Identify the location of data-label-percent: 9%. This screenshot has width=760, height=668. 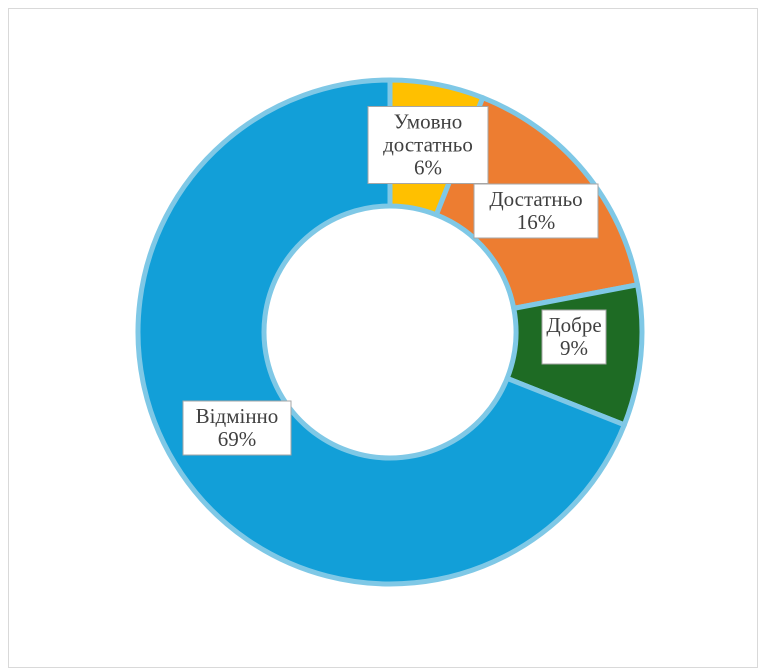
(574, 348).